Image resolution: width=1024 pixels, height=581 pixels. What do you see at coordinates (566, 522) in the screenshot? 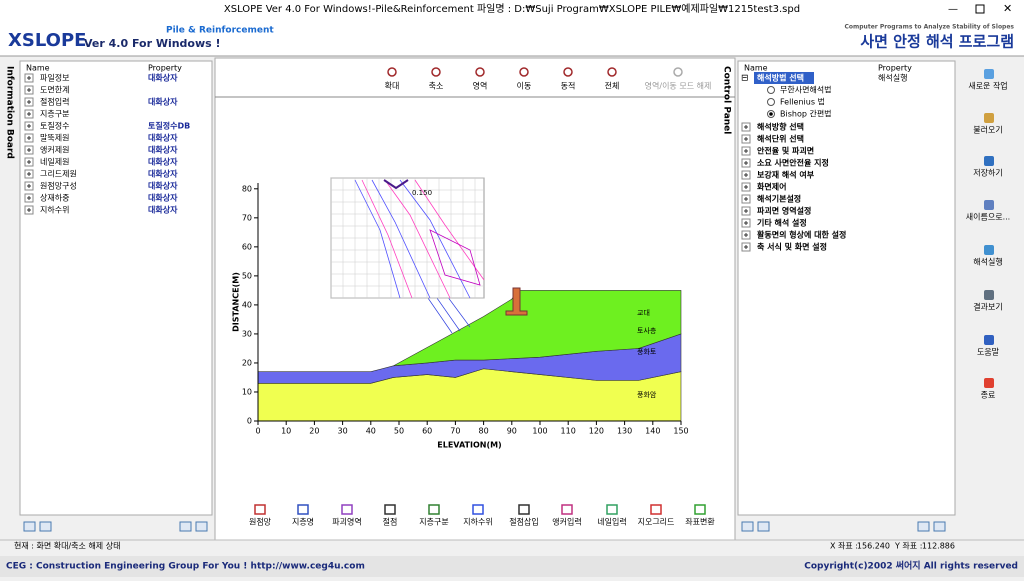
I see `tool-label: 앵커입력` at bounding box center [566, 522].